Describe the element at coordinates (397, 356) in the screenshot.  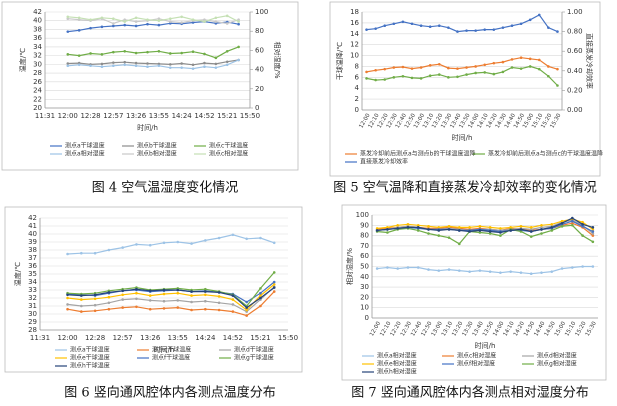
I see `legend-label: 测点a相对湿度` at that location.